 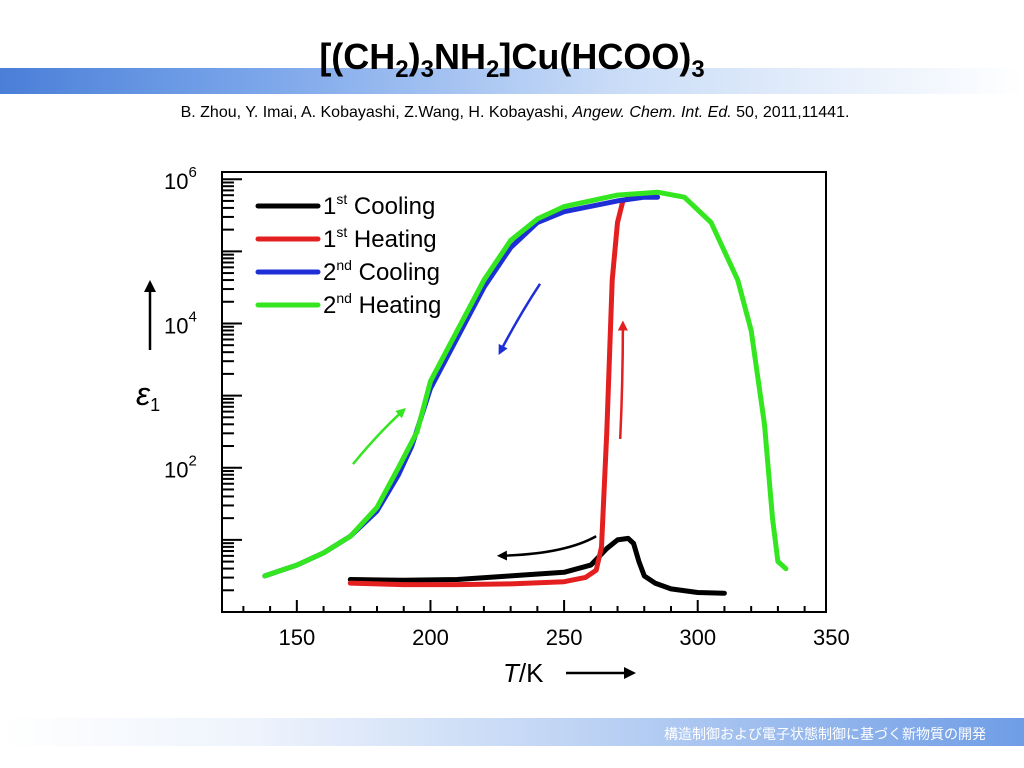 I want to click on x-axis-arrowhead, so click(x=630, y=673).